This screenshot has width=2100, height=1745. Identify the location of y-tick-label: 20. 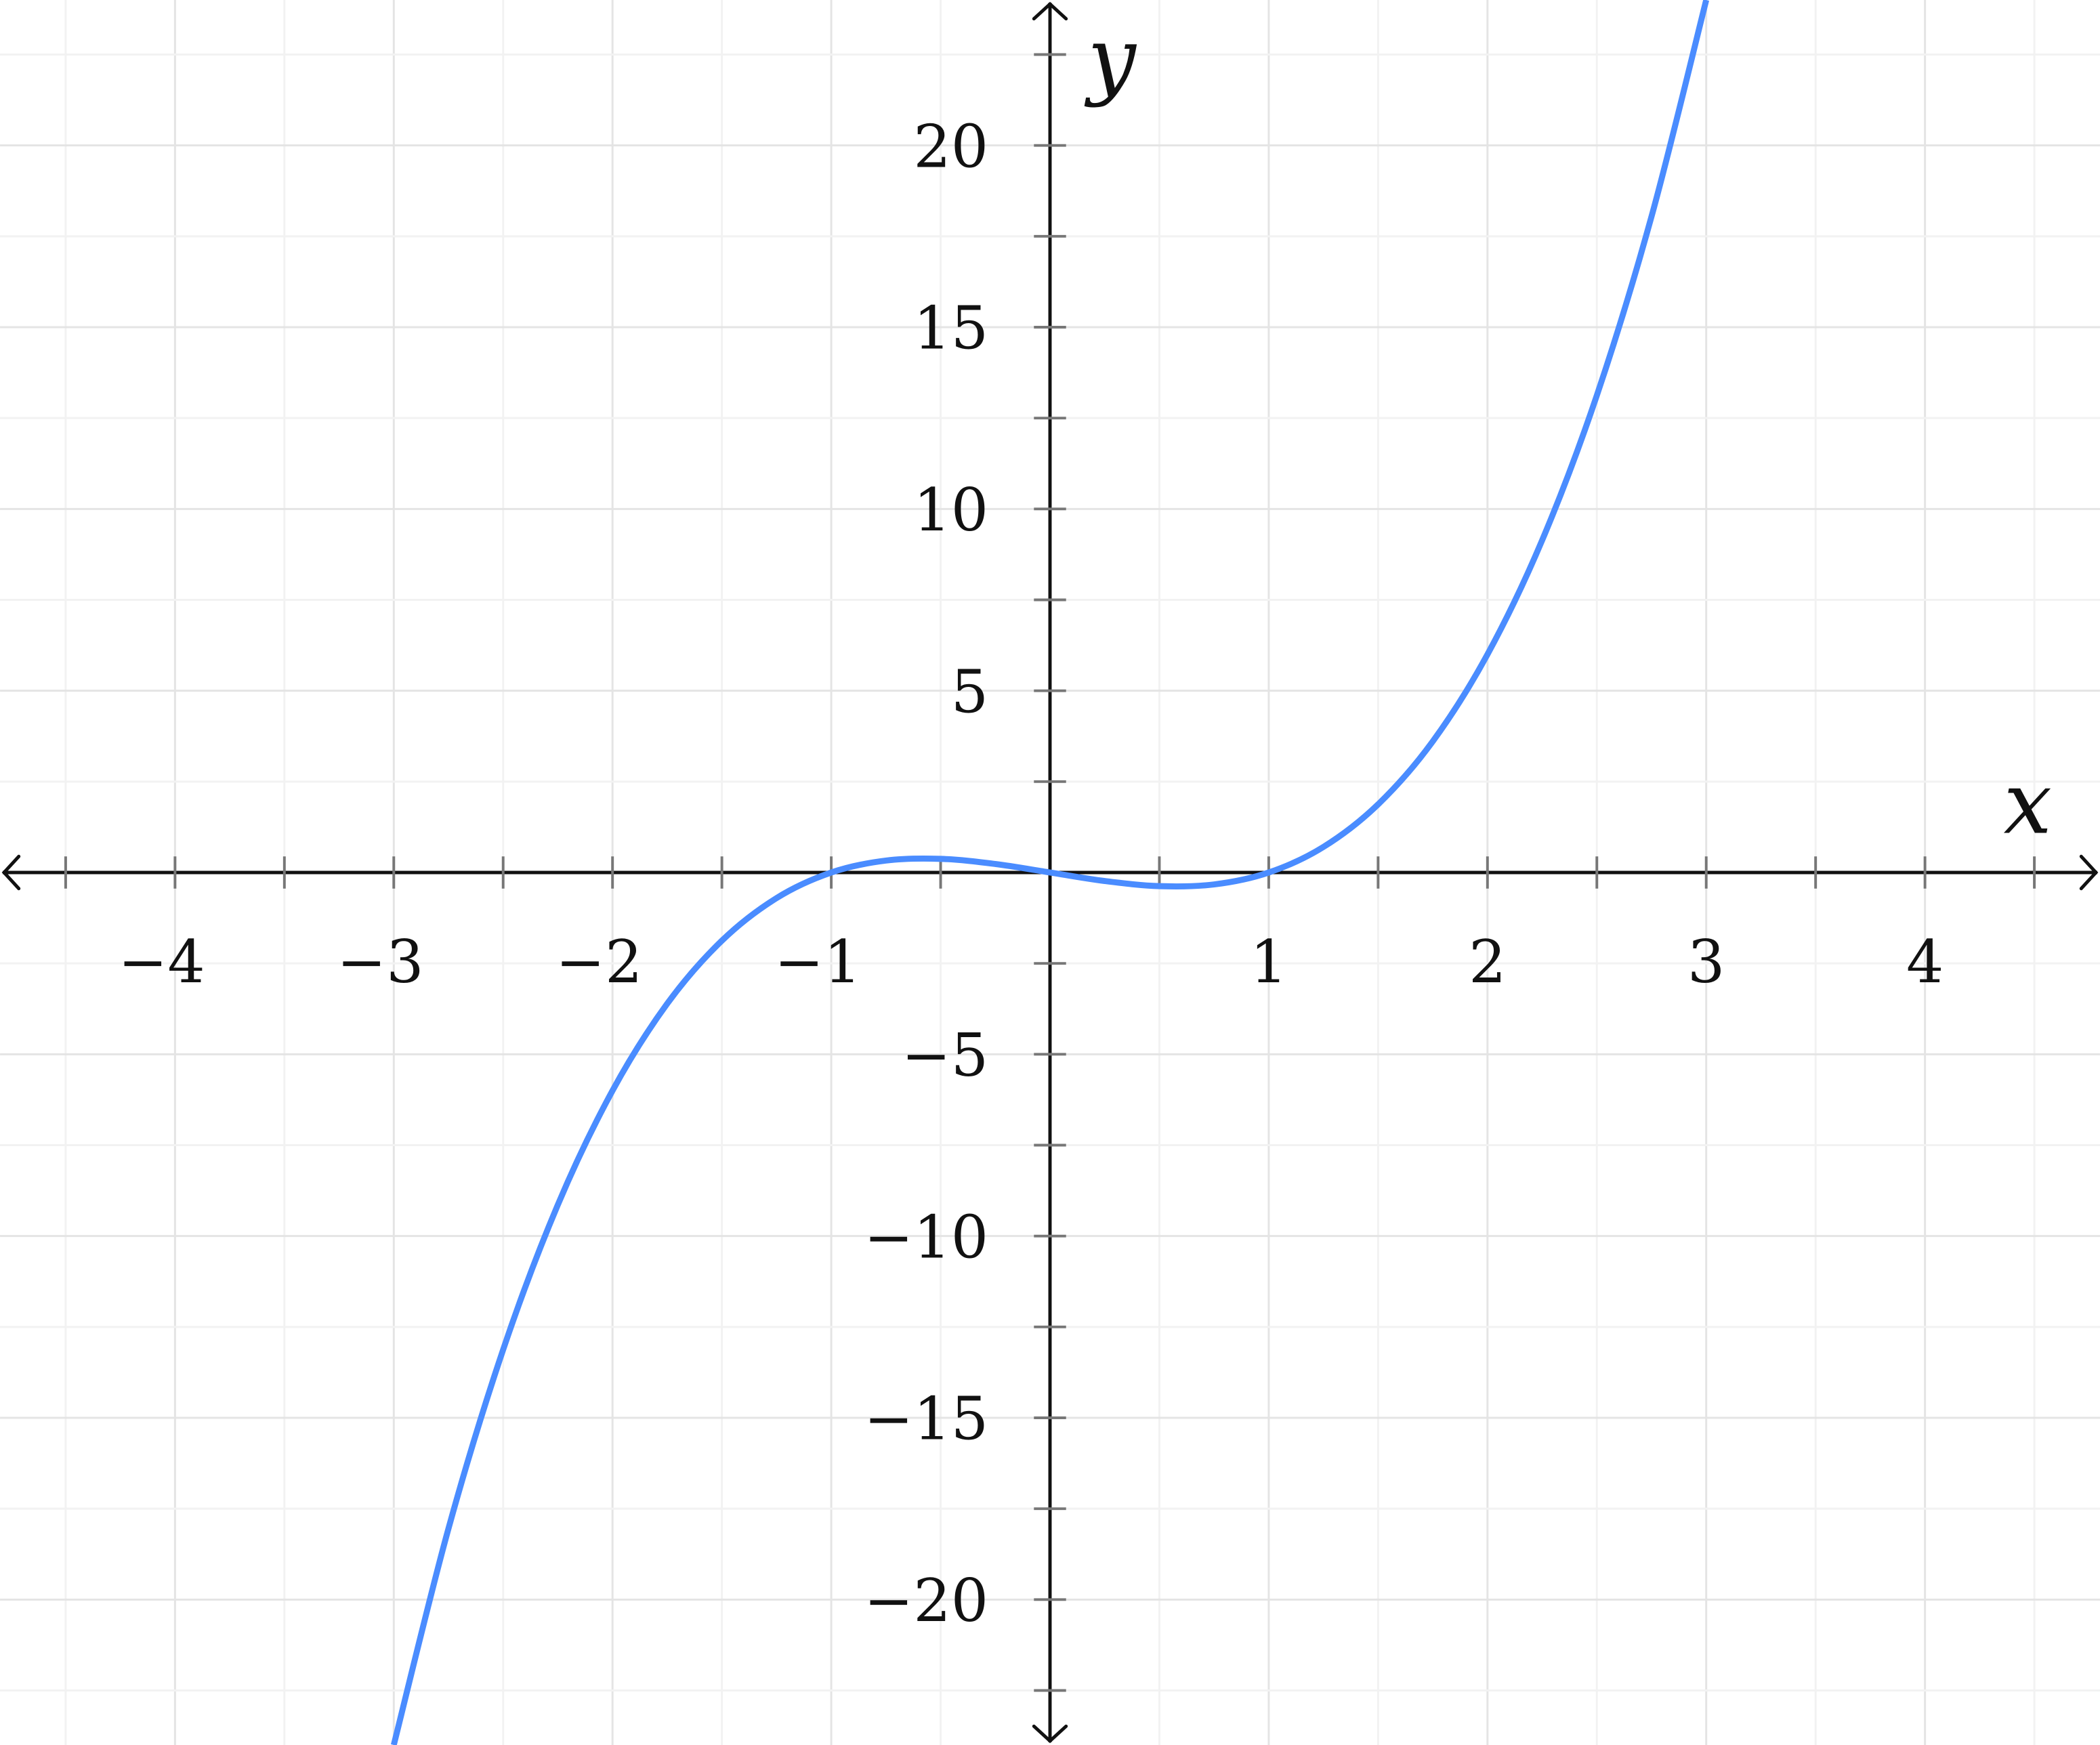
(950, 146).